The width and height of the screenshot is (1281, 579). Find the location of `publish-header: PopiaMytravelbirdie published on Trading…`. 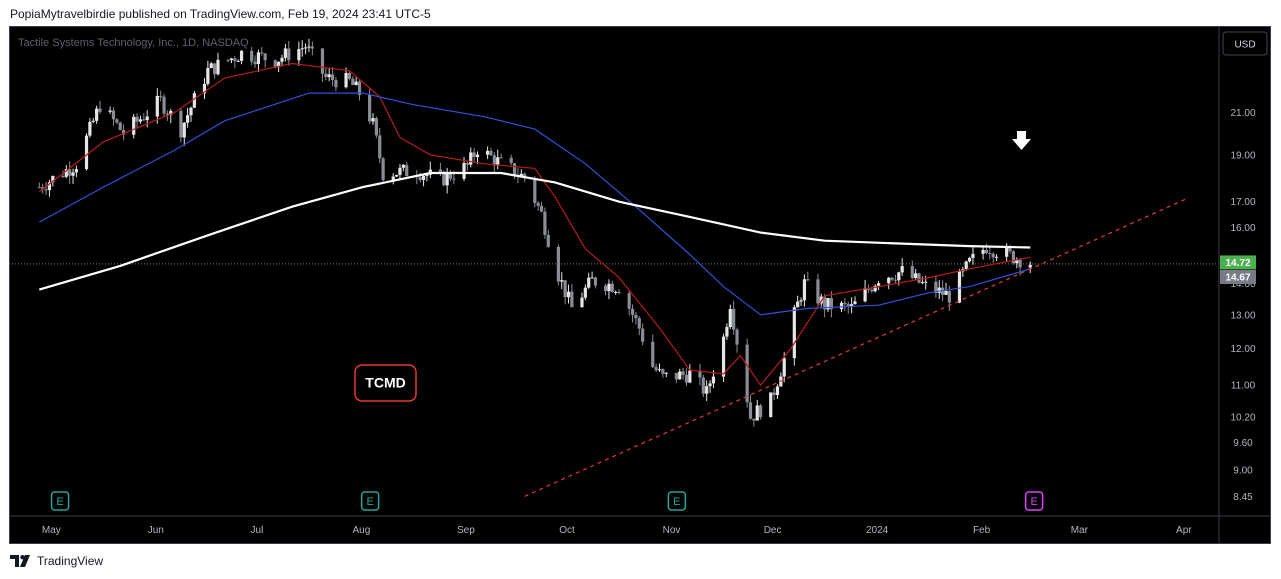

publish-header: PopiaMytravelbirdie published on Trading… is located at coordinates (220, 14).